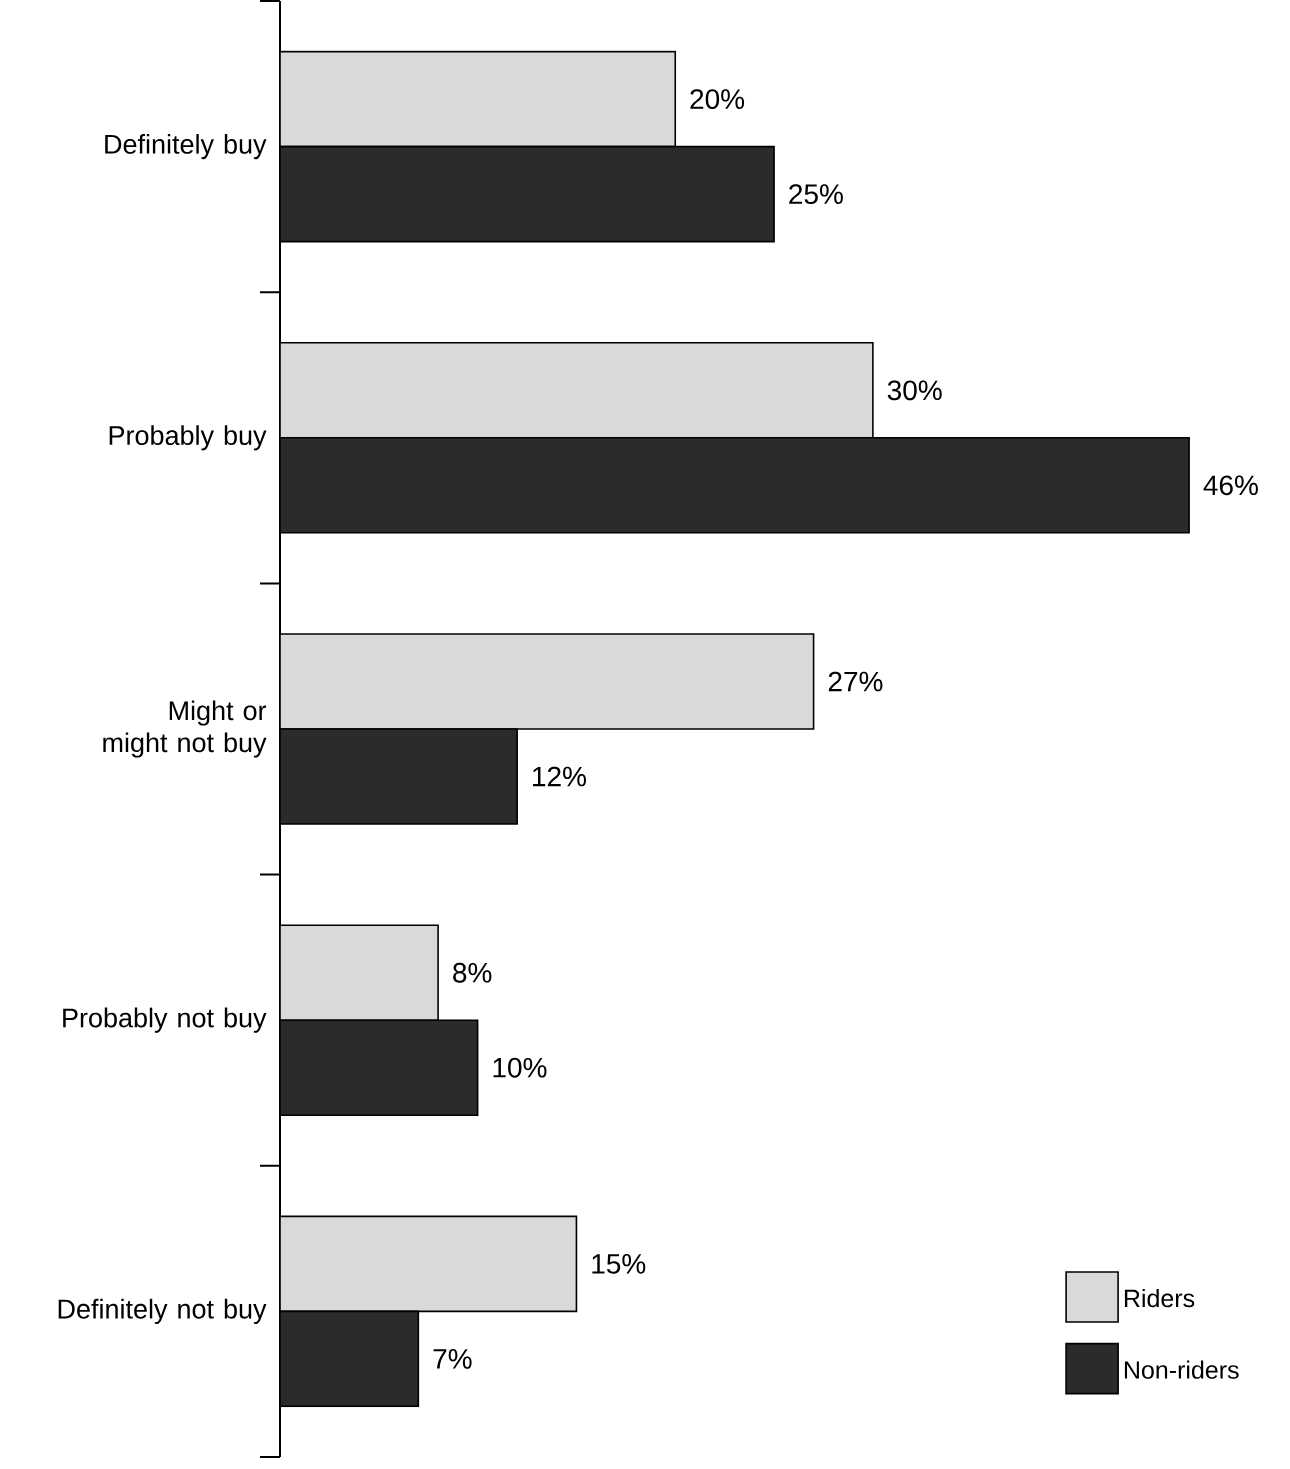 This screenshot has width=1290, height=1469. Describe the element at coordinates (1181, 1369) in the screenshot. I see `legend-label: Non-riders` at that location.